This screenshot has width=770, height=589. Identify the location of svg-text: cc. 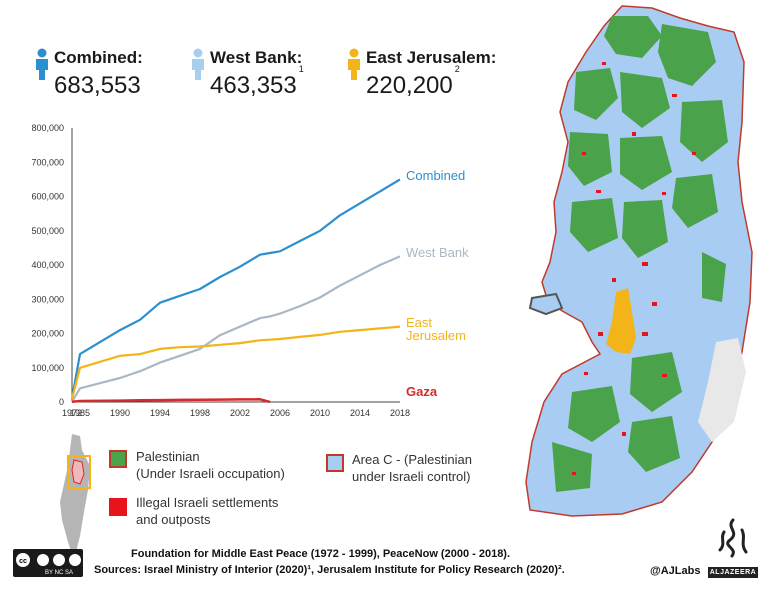
(23, 561).